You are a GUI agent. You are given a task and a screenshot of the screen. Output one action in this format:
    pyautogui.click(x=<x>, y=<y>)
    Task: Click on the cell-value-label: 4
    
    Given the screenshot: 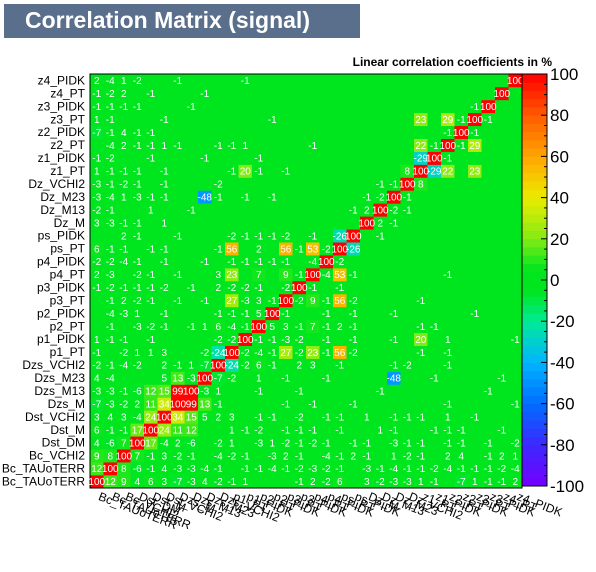 What is the action you would take?
    pyautogui.click(x=205, y=482)
    